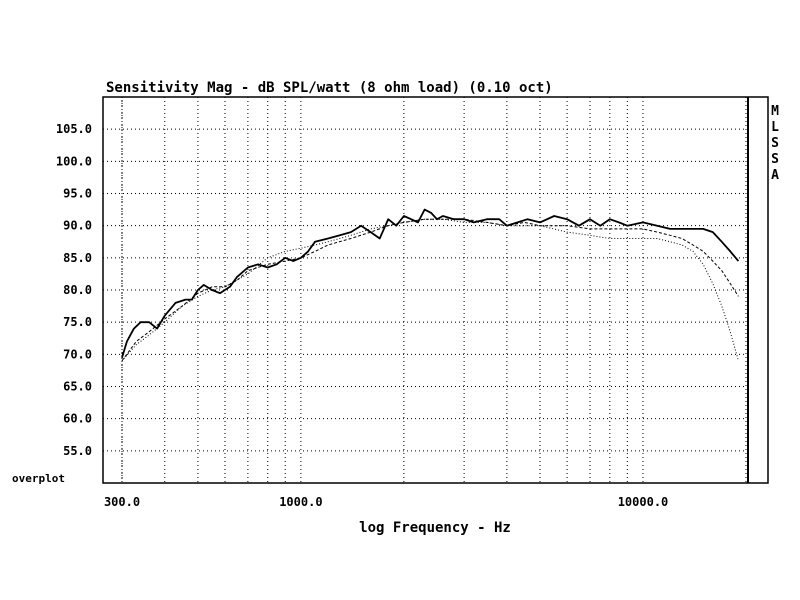 The width and height of the screenshot is (800, 600). Describe the element at coordinates (74, 129) in the screenshot. I see `y-tick-label: 105.0` at that location.